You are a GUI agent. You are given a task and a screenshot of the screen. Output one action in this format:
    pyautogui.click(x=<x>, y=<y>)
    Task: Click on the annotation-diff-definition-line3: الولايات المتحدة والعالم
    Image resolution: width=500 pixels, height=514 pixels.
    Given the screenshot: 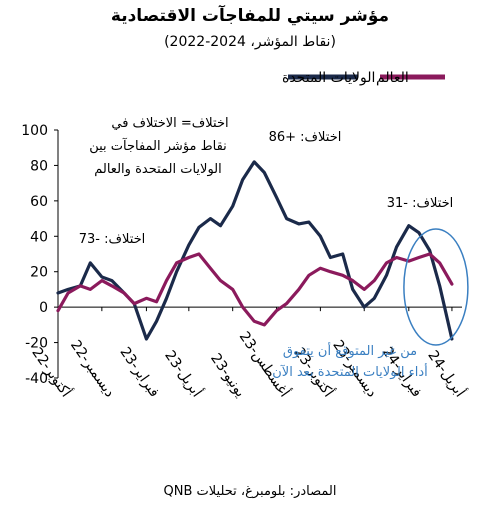 What is the action you would take?
    pyautogui.click(x=158, y=169)
    